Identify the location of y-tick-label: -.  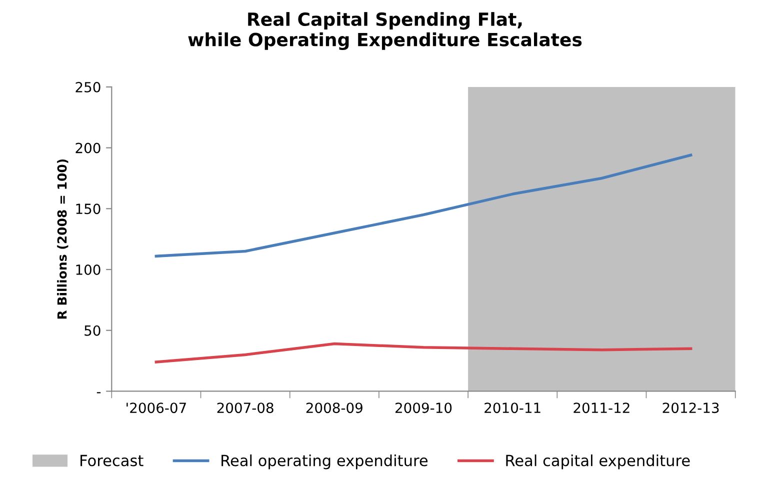
(98, 393).